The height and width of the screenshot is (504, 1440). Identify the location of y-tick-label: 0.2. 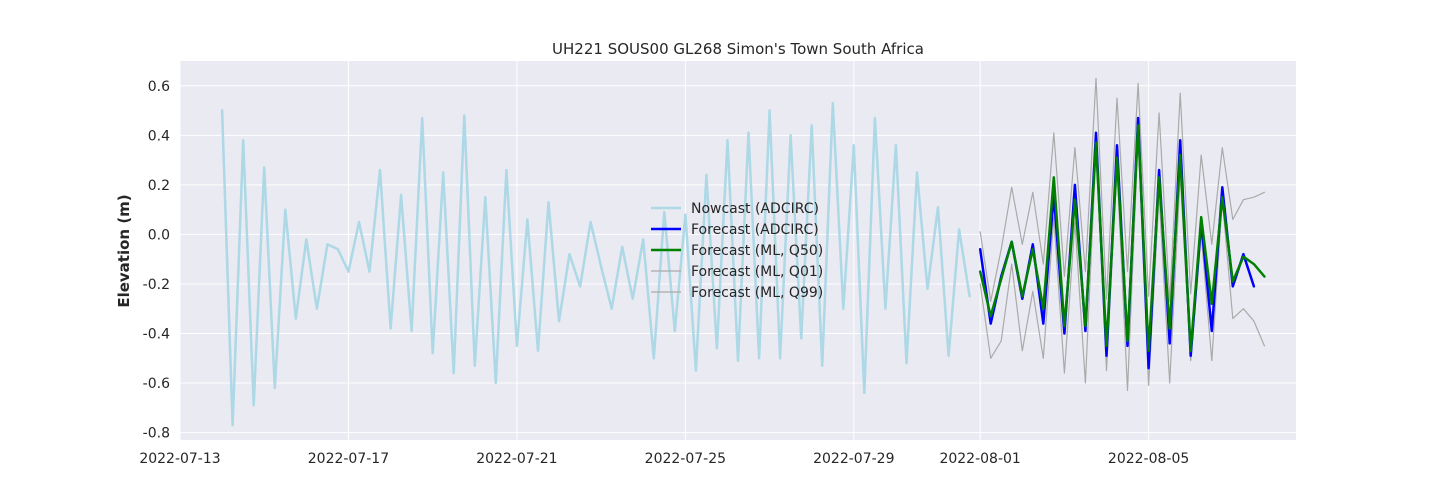
(159, 186).